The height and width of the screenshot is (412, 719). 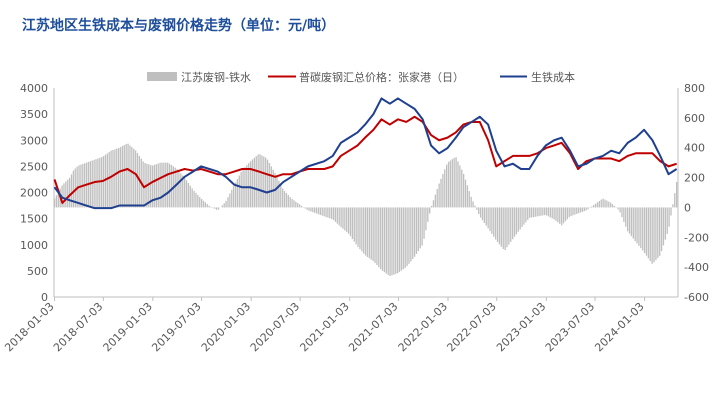 What do you see at coordinates (687, 207) in the screenshot?
I see `right-tick-label: 0` at bounding box center [687, 207].